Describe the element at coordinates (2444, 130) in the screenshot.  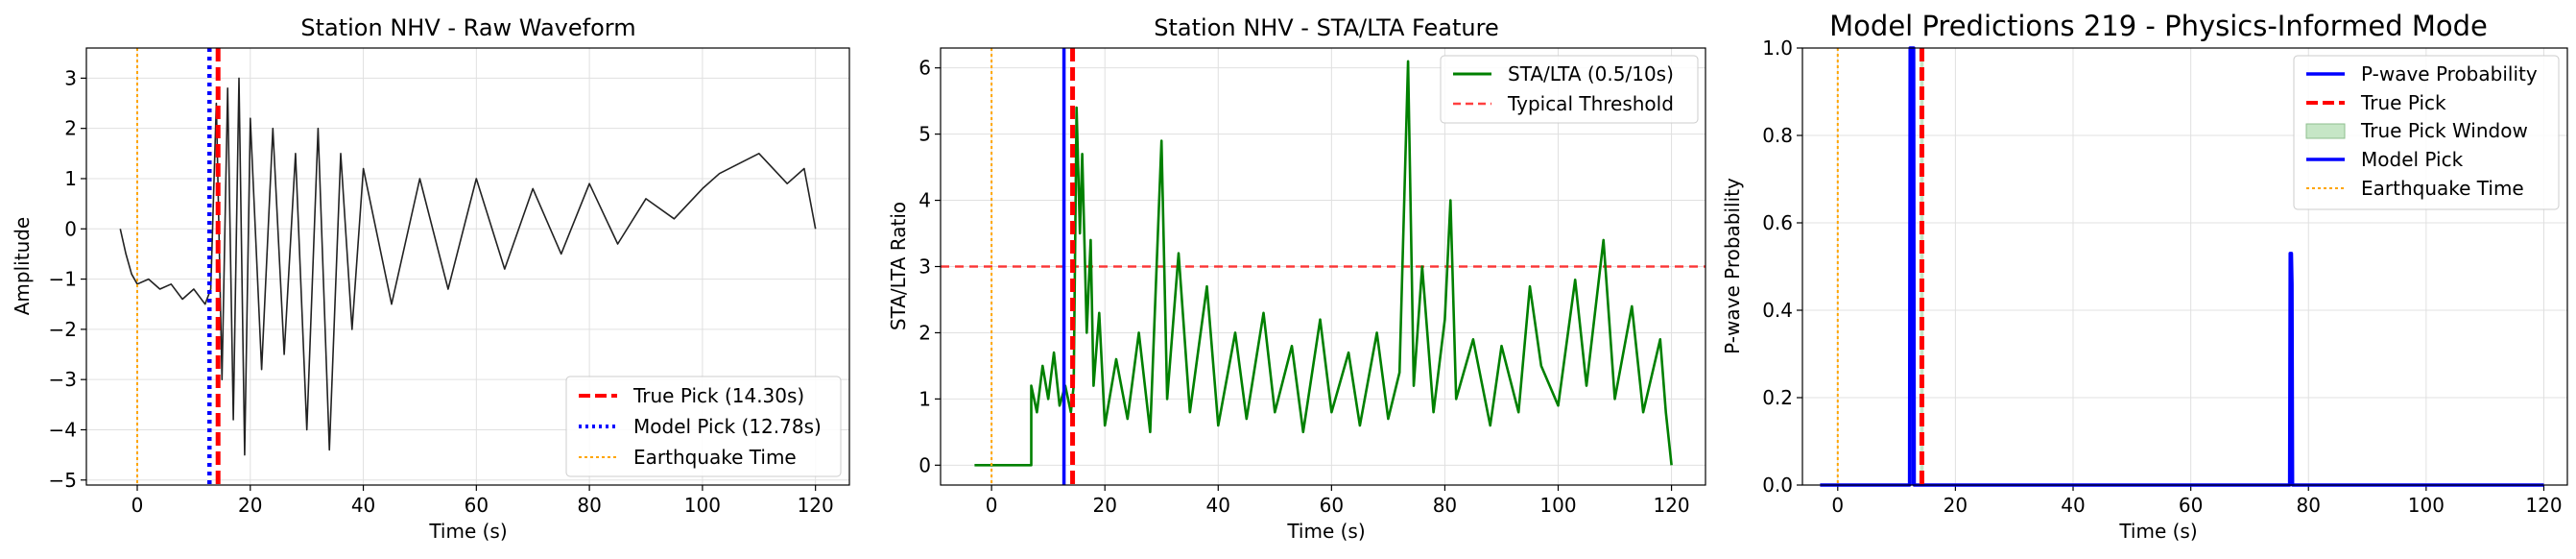
I see `panel3-legend-window: True Pick Window` at that location.